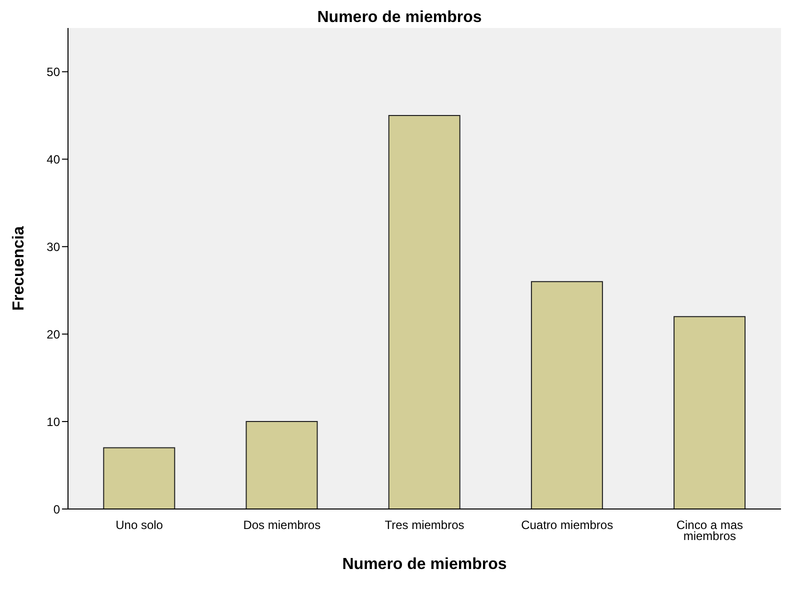 The height and width of the screenshot is (597, 799). Describe the element at coordinates (710, 530) in the screenshot. I see `x-tick-label: Cinco a mas miembros` at that location.